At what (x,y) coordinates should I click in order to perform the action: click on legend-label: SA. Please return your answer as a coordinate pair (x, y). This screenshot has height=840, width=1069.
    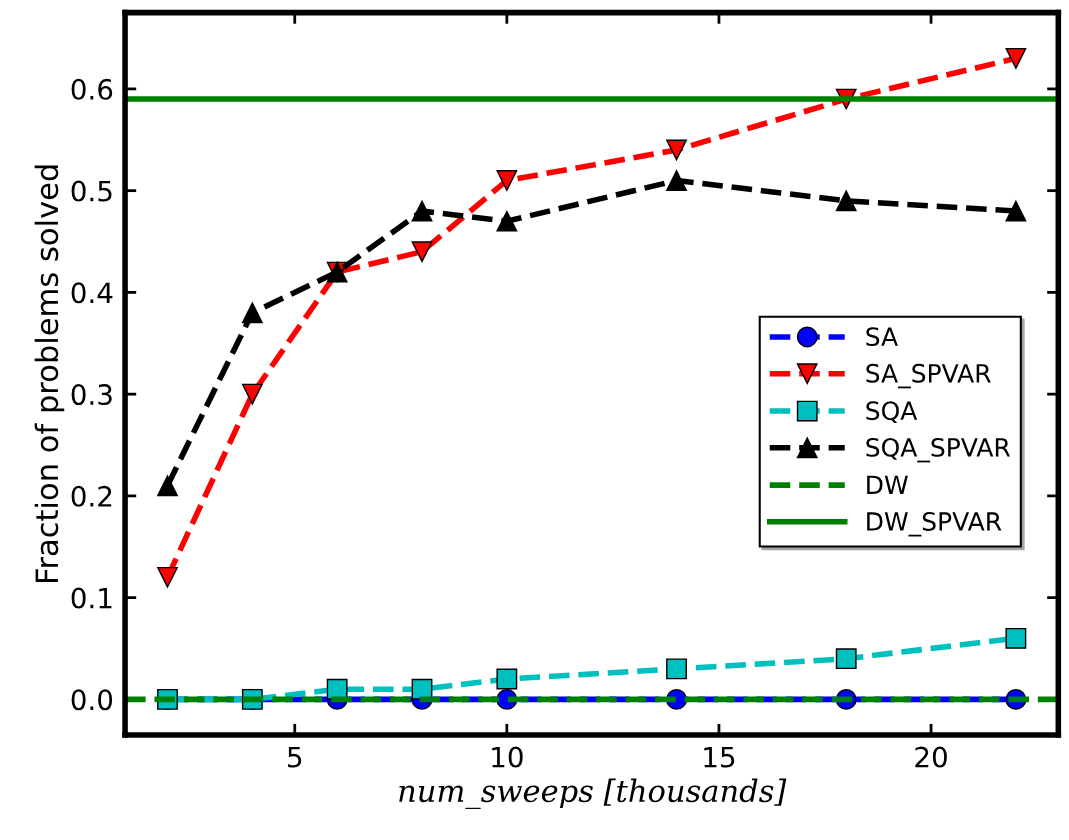
    Looking at the image, I should click on (882, 337).